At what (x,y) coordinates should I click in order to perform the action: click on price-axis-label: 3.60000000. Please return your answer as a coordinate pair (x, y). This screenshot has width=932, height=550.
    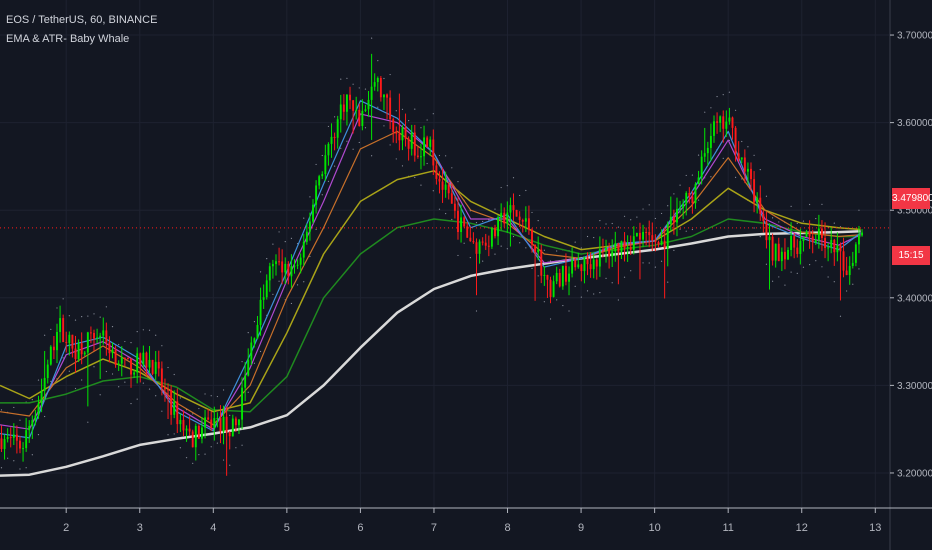
    Looking at the image, I should click on (914, 123).